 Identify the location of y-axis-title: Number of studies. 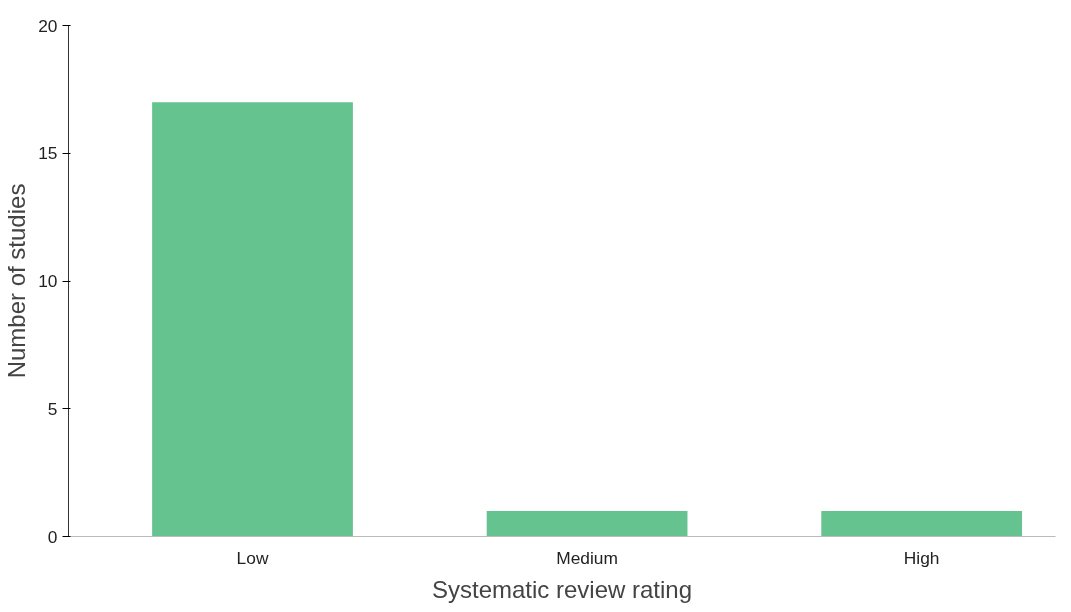
(17, 281).